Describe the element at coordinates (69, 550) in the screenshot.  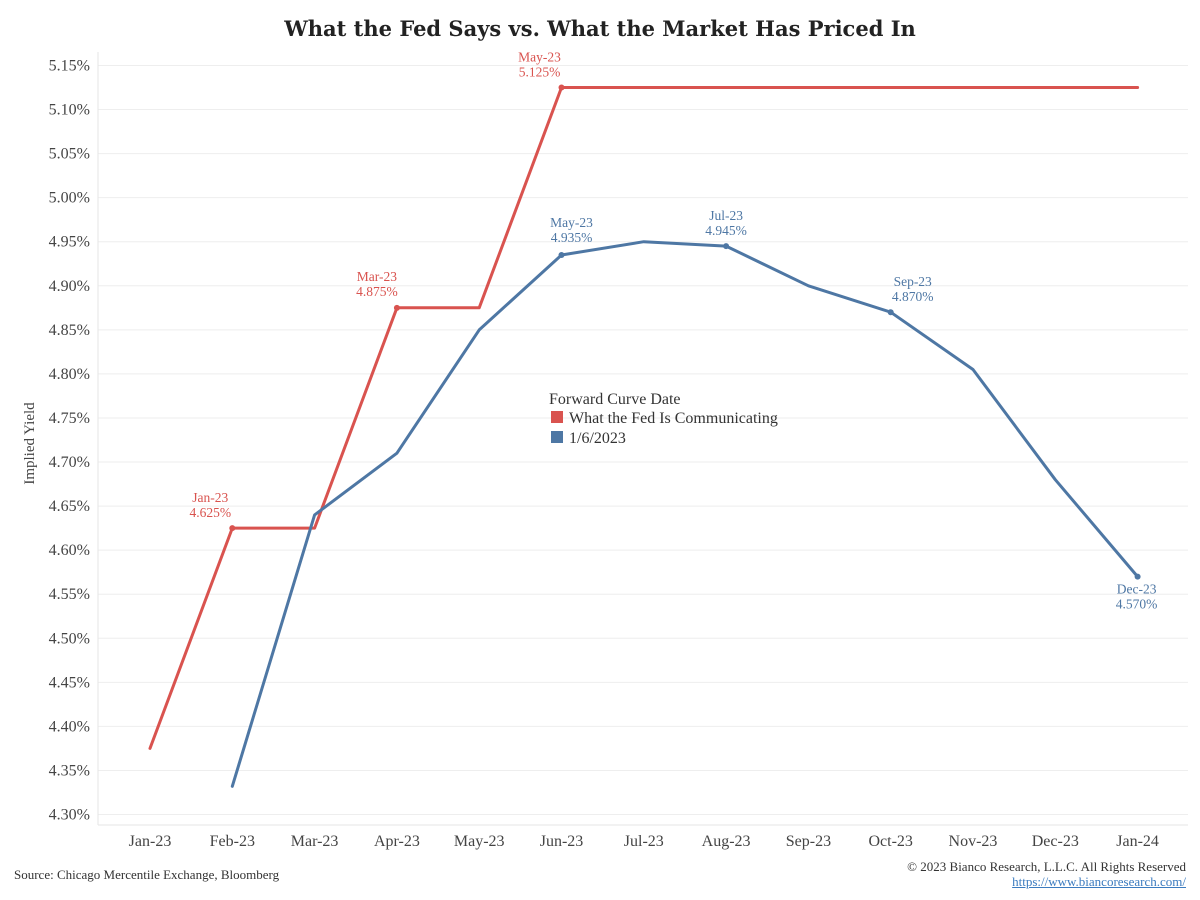
I see `y-tick-label: 4.60%` at that location.